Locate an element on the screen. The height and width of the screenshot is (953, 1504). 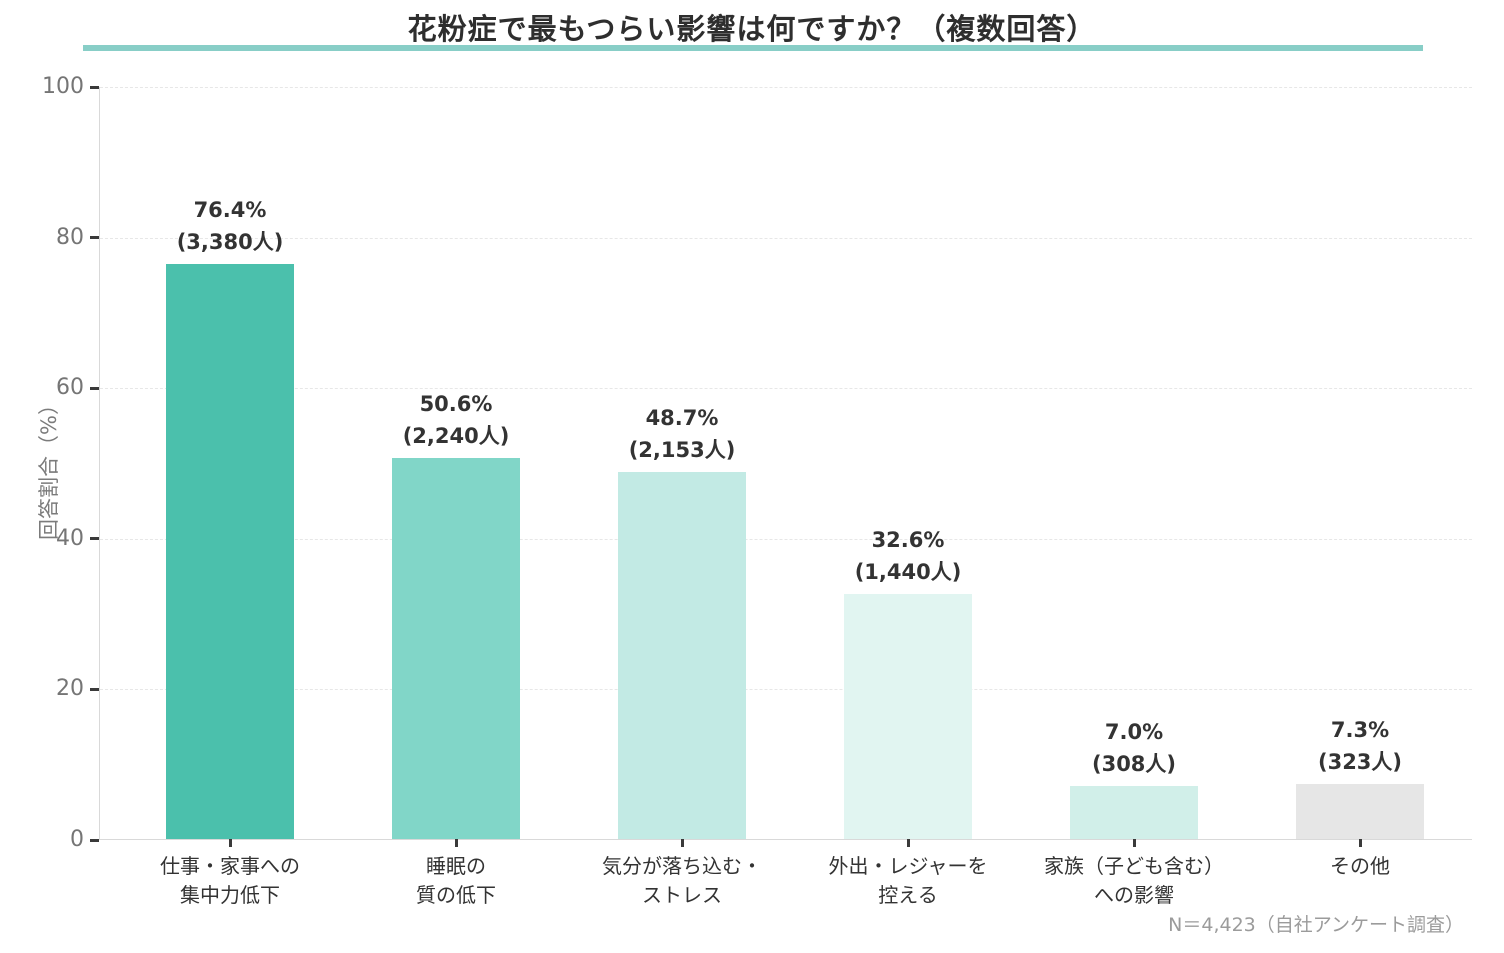
bar-count-label: (2,240人) is located at coordinates (456, 435).